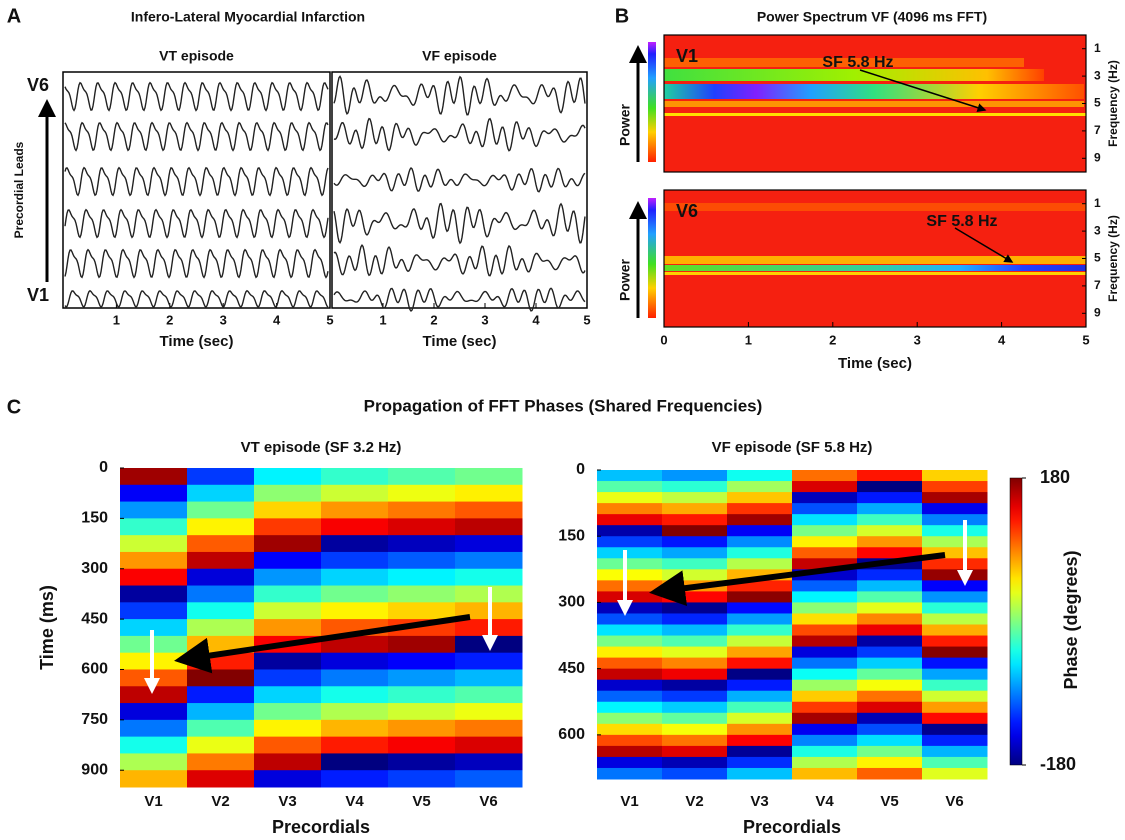 The width and height of the screenshot is (1125, 840). I want to click on y-tick-label: 0, so click(580, 469).